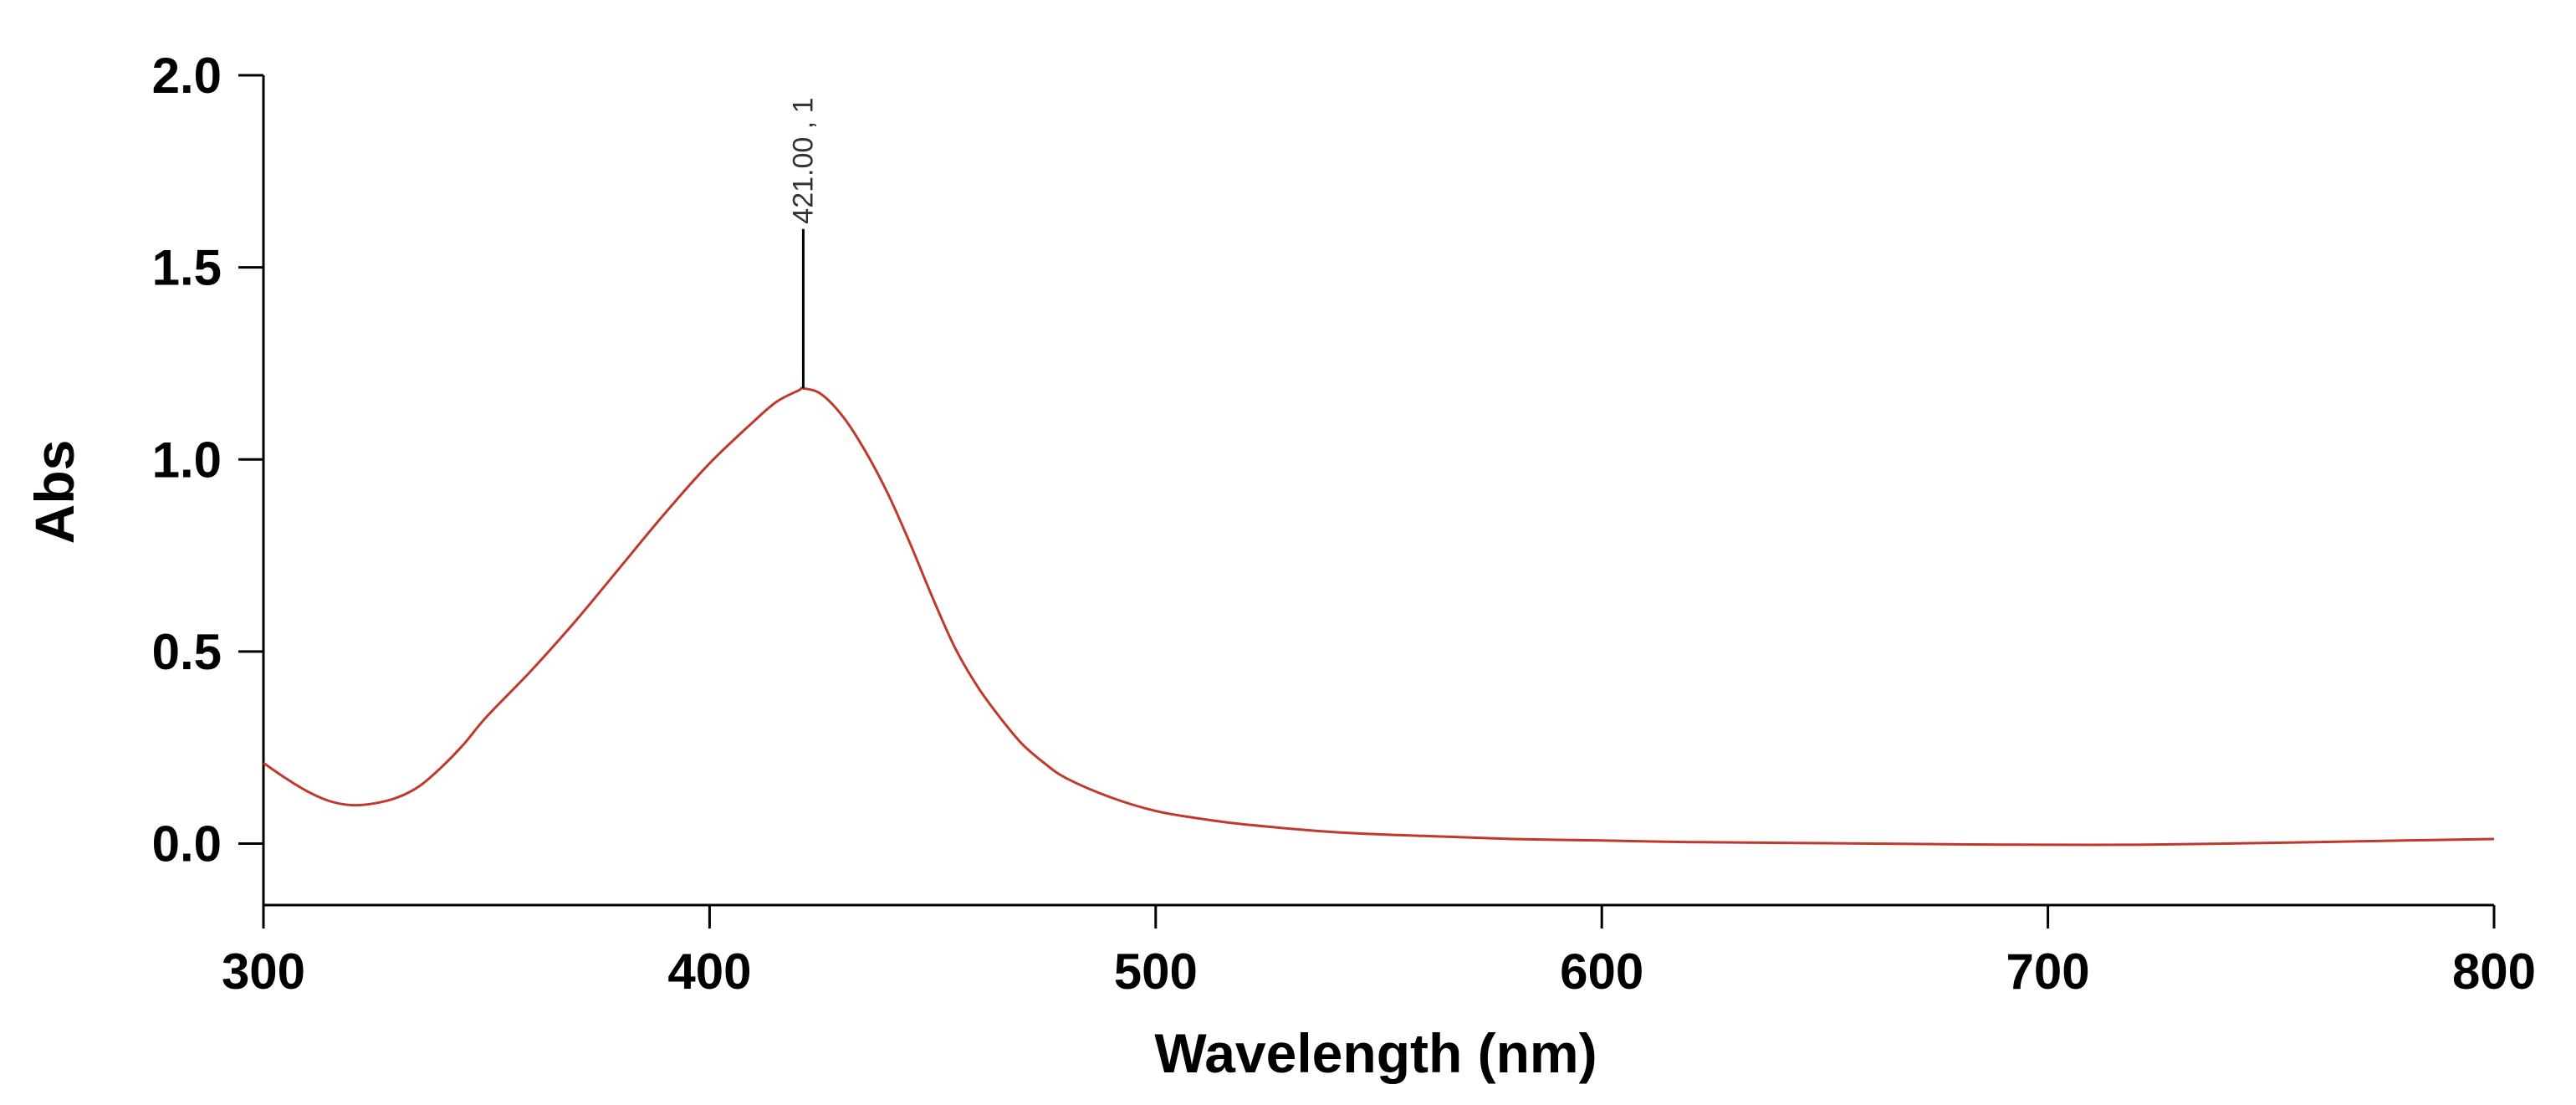 Image resolution: width=2576 pixels, height=1105 pixels. What do you see at coordinates (187, 460) in the screenshot?
I see `y-tick-label: 1.0` at bounding box center [187, 460].